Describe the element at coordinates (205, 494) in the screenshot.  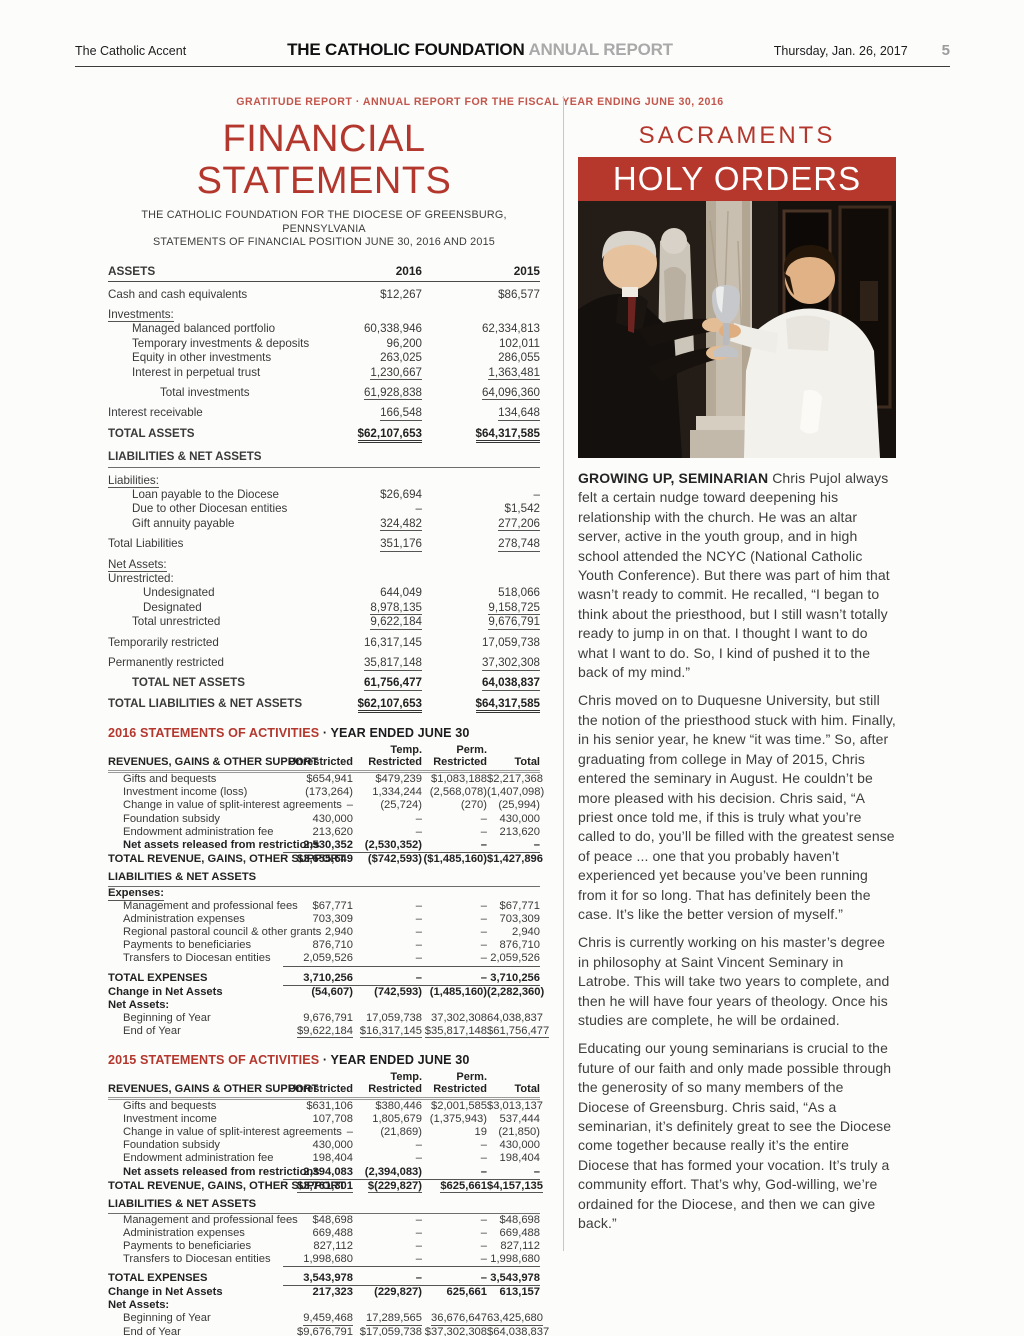
I see `row-label: Loan payable to the Diocese` at that location.